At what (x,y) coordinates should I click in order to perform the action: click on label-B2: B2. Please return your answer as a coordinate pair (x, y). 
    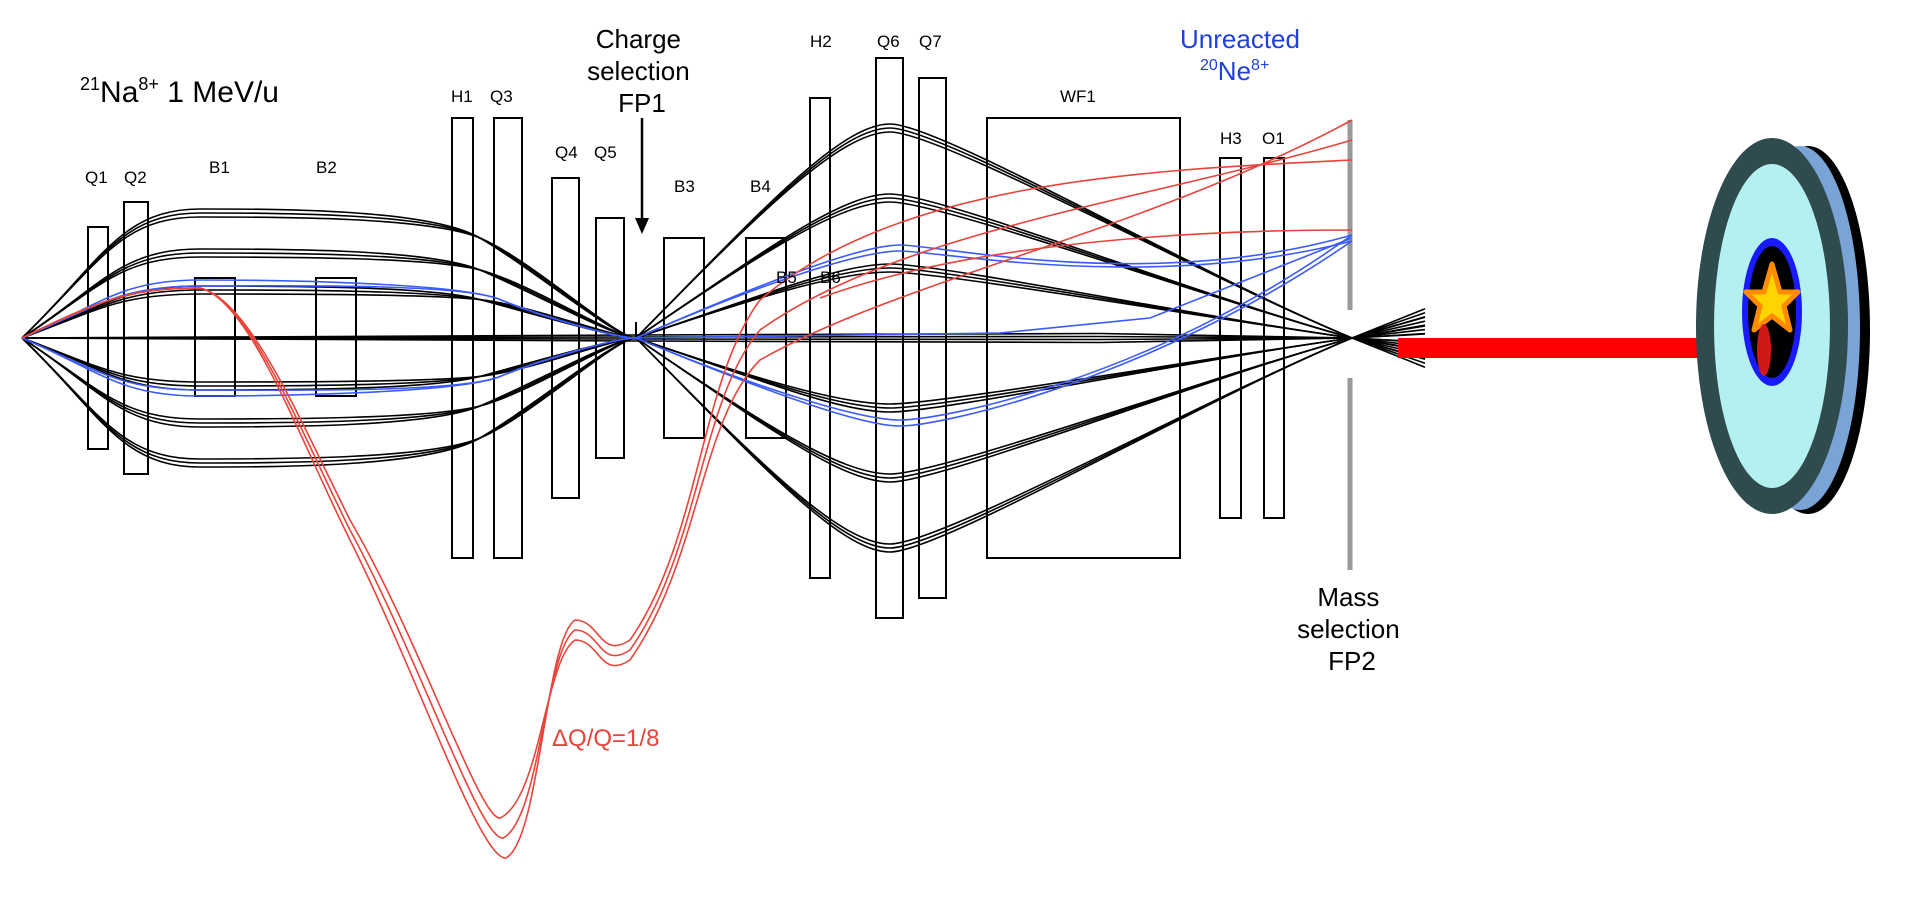
    Looking at the image, I should click on (326, 167).